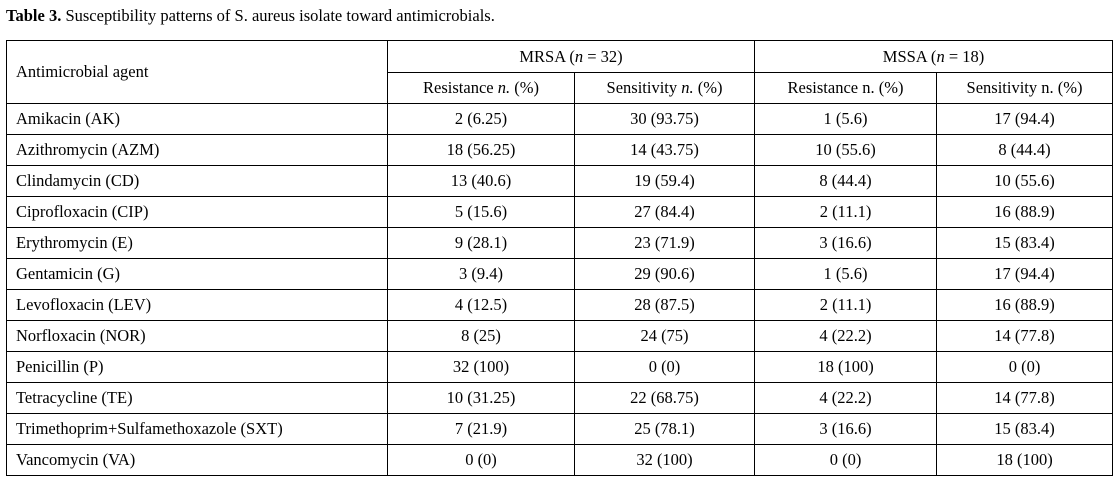 This screenshot has width=1117, height=493. What do you see at coordinates (664, 150) in the screenshot?
I see `mrsa-sensitivity-cell: 14 (43.75)` at bounding box center [664, 150].